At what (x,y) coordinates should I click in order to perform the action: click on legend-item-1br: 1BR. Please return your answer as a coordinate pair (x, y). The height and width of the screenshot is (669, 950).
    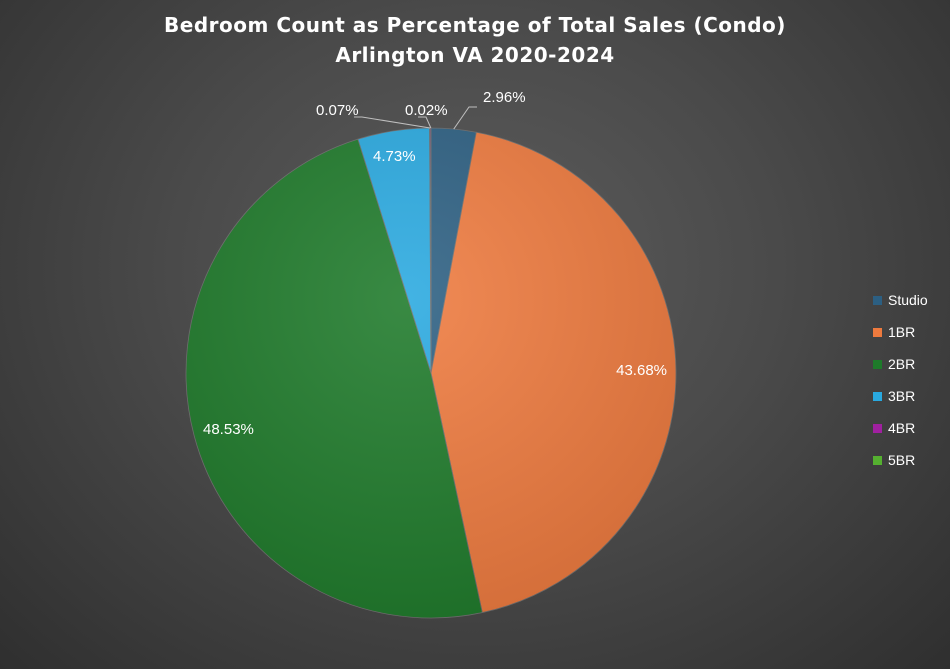
    Looking at the image, I should click on (910, 332).